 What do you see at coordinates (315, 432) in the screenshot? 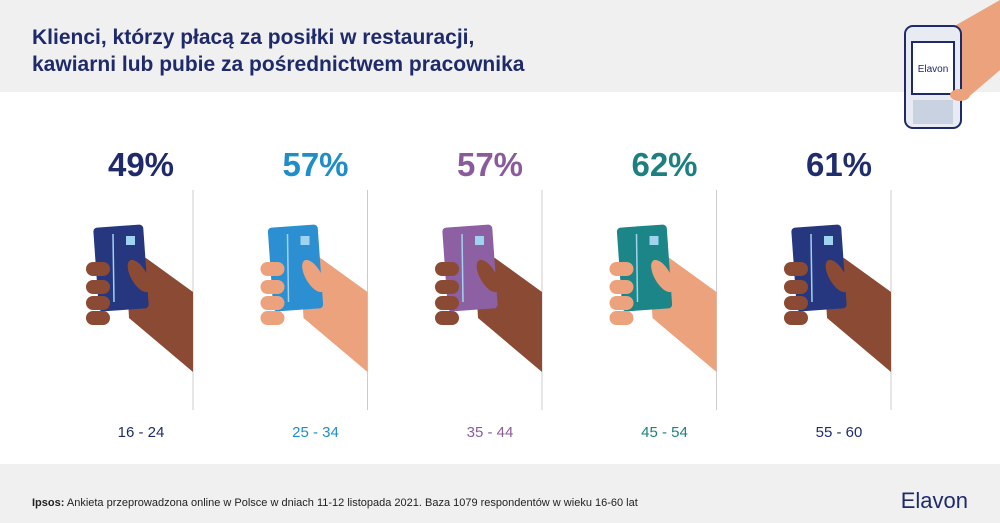
I see `age-label: 25 - 34` at bounding box center [315, 432].